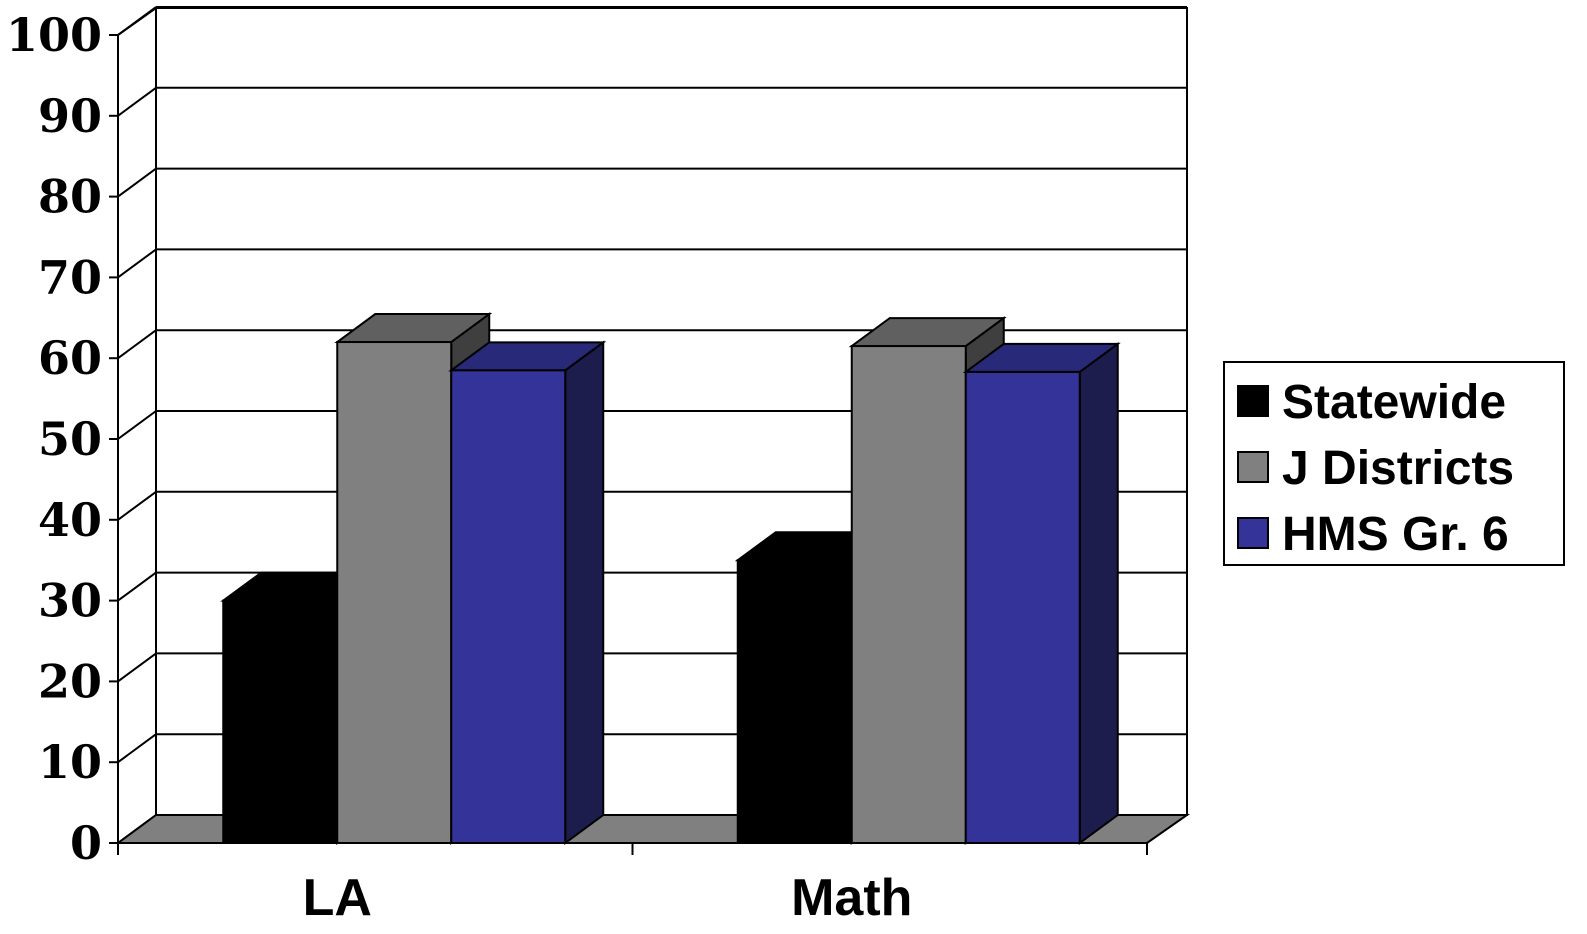 The image size is (1587, 934). I want to click on y-tick-label: 100, so click(54, 35).